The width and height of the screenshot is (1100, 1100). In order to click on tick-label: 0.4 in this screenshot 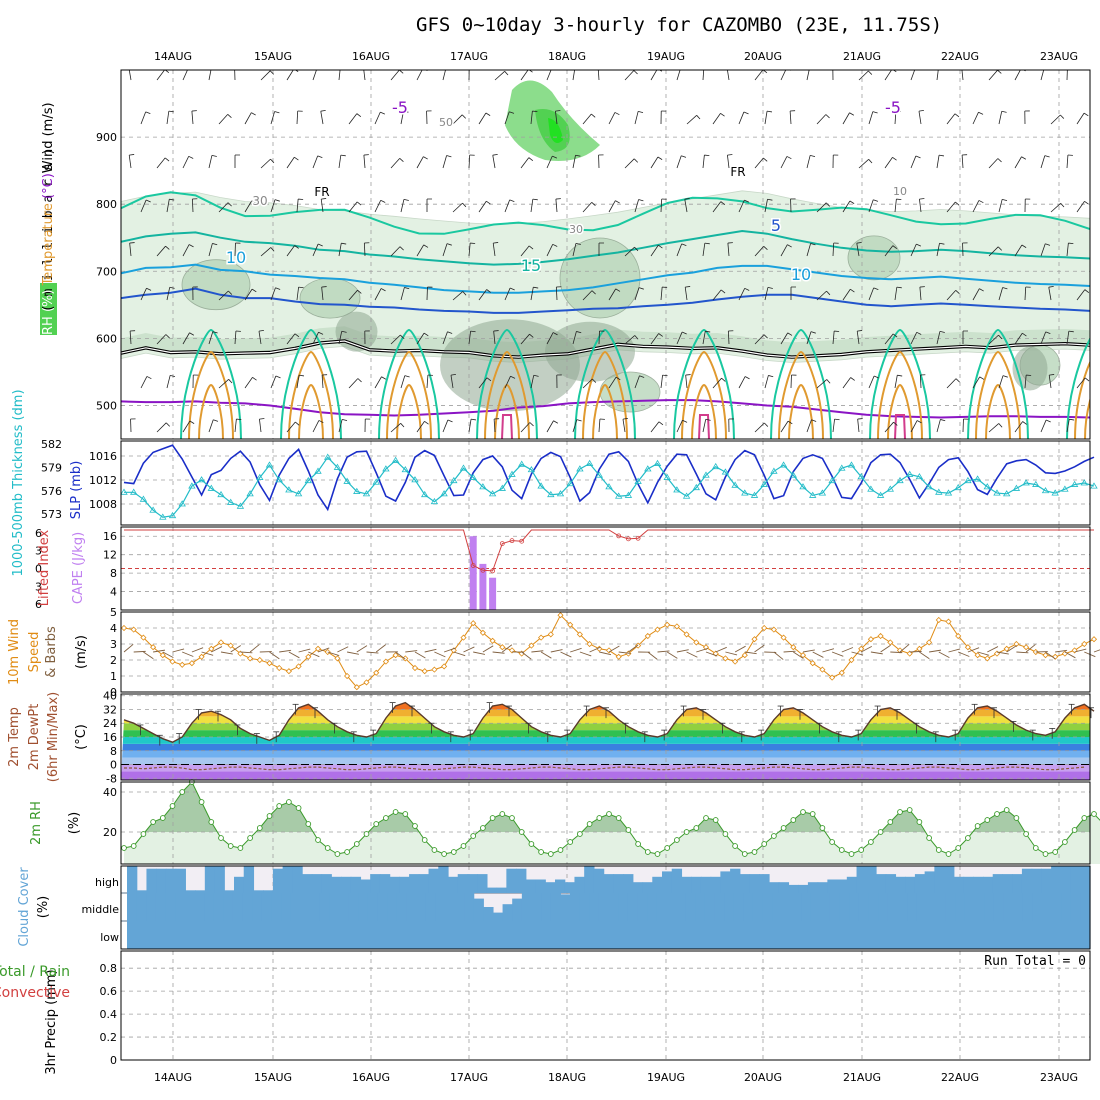, I will do `click(109, 1014)`.